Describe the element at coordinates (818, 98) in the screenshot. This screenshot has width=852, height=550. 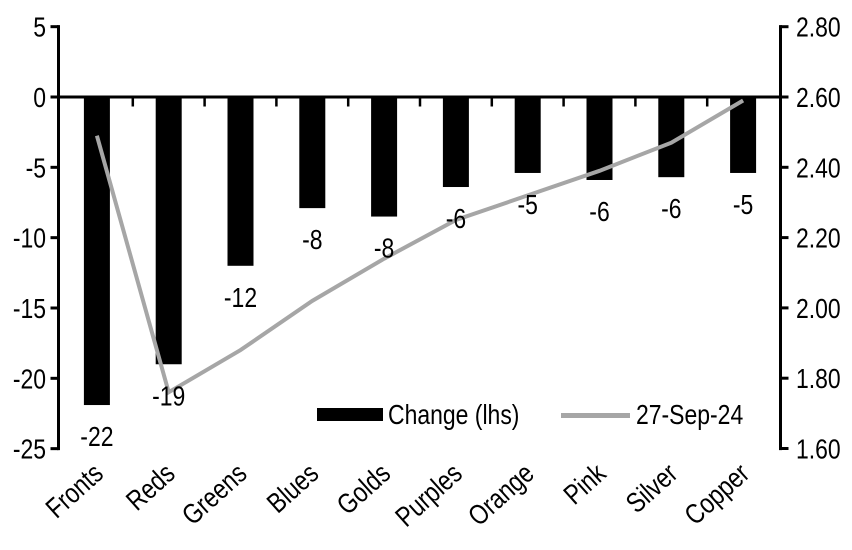
I see `right-axis-tick-label: 2.60` at that location.